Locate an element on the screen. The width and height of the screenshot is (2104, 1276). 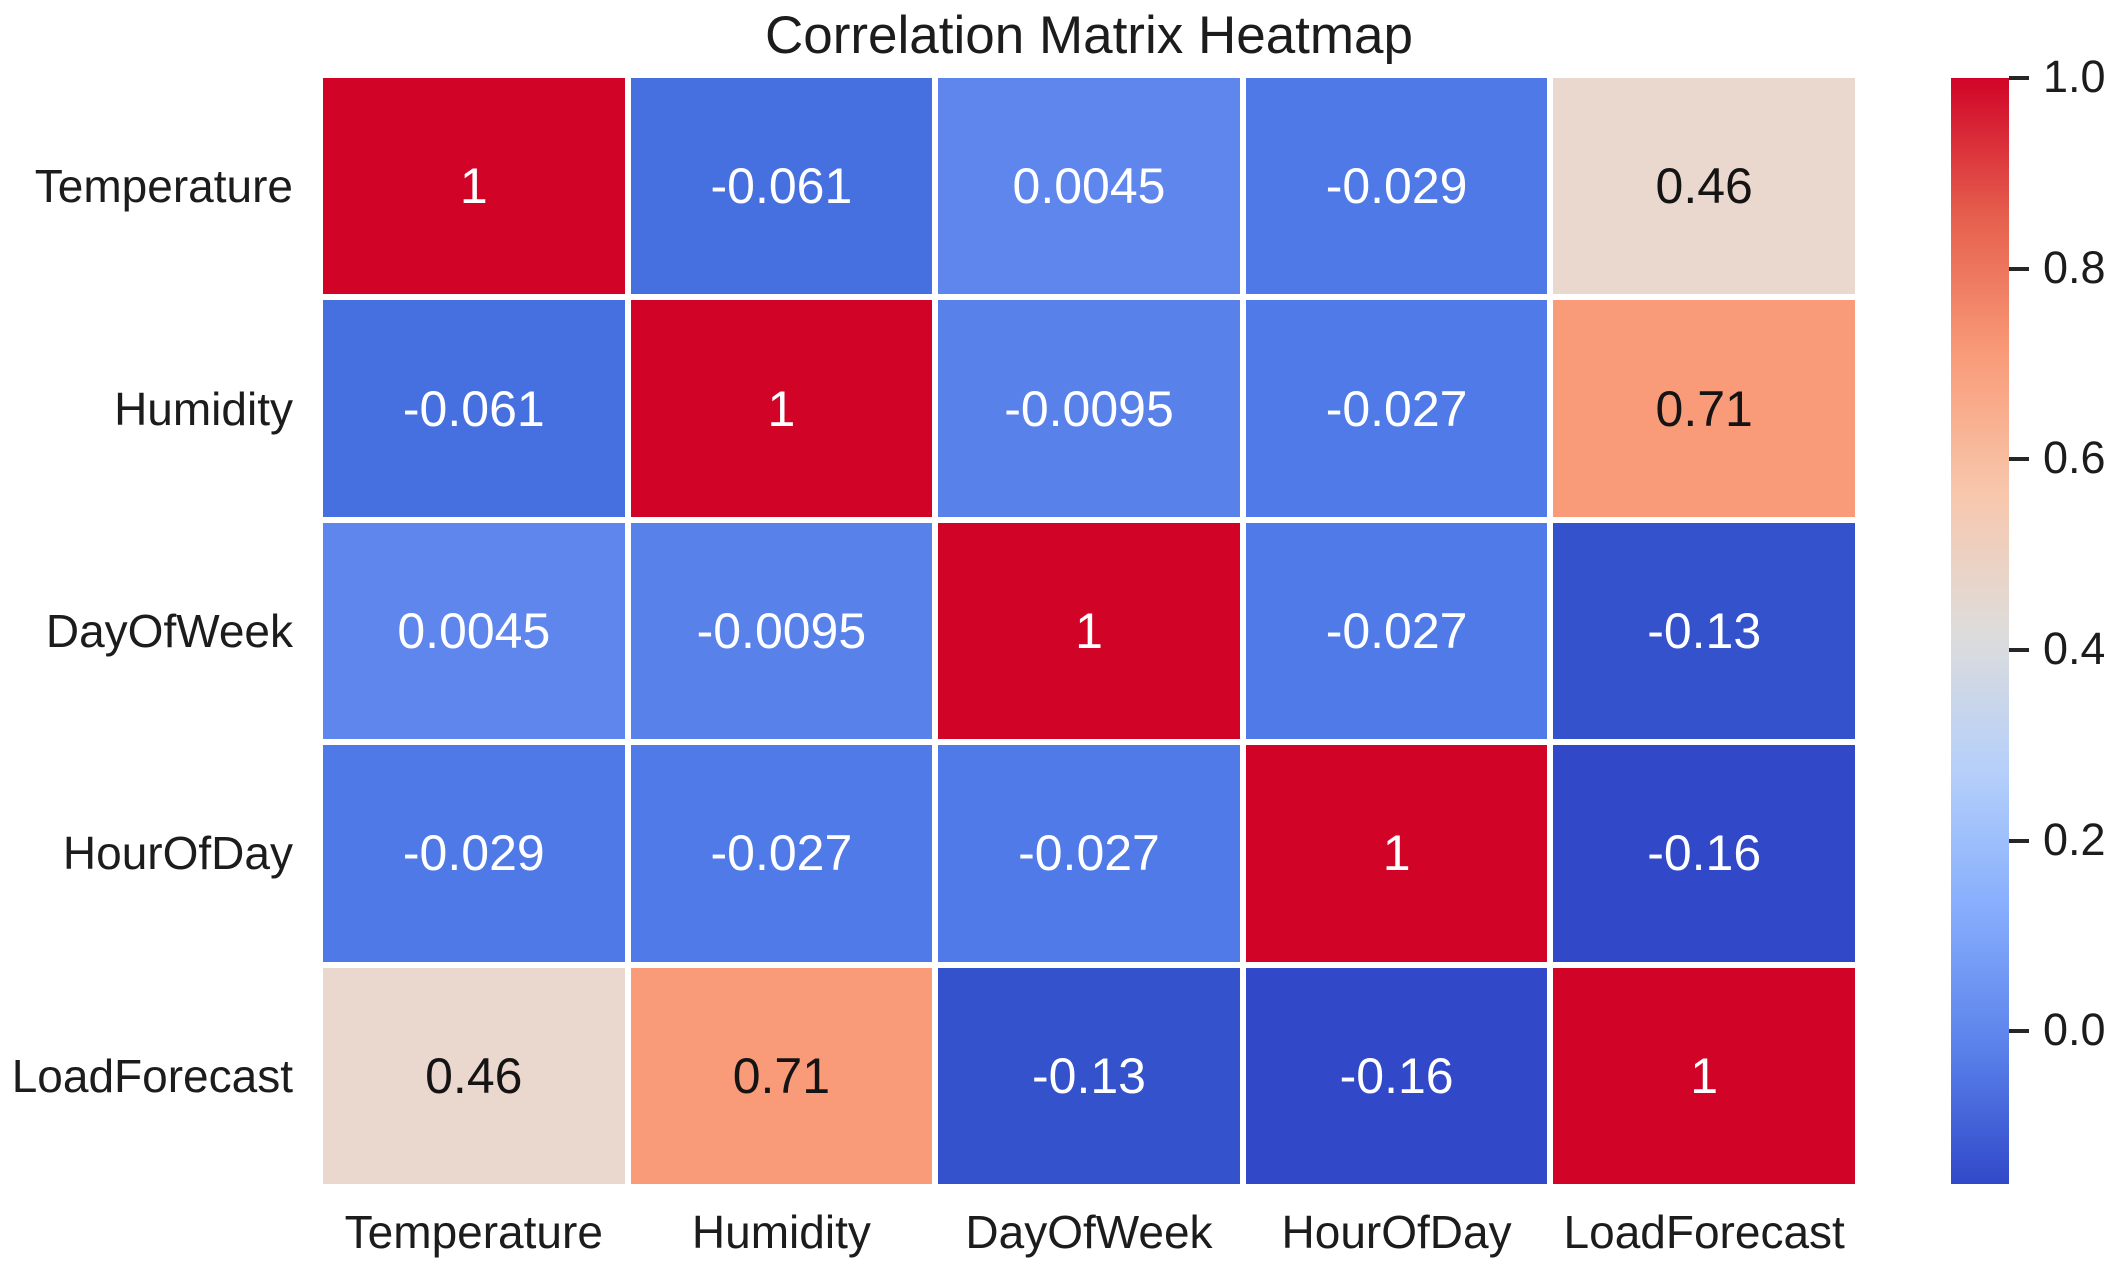
row-label-humidity: Humidity is located at coordinates (203, 408).